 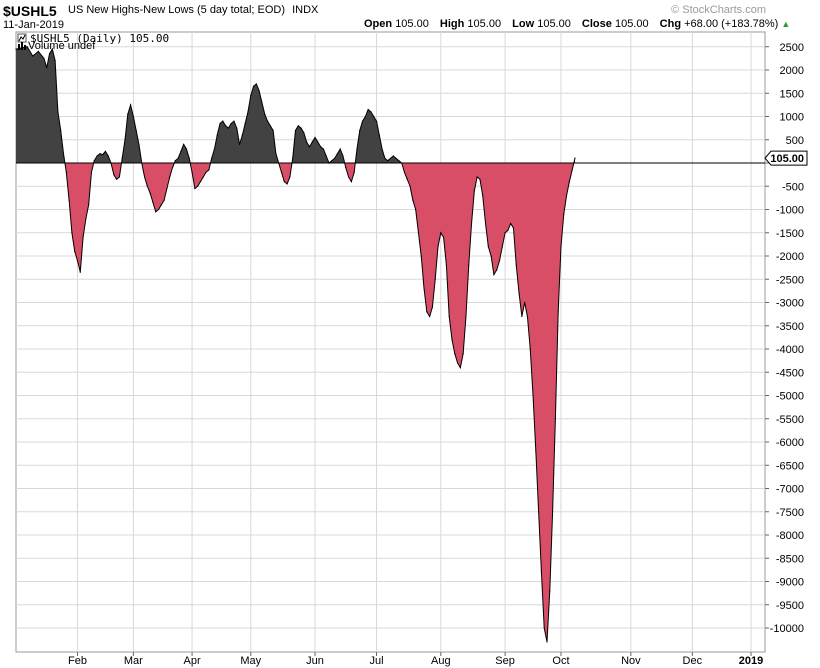 What do you see at coordinates (790, 327) in the screenshot?
I see `y-tick-label: -3500` at bounding box center [790, 327].